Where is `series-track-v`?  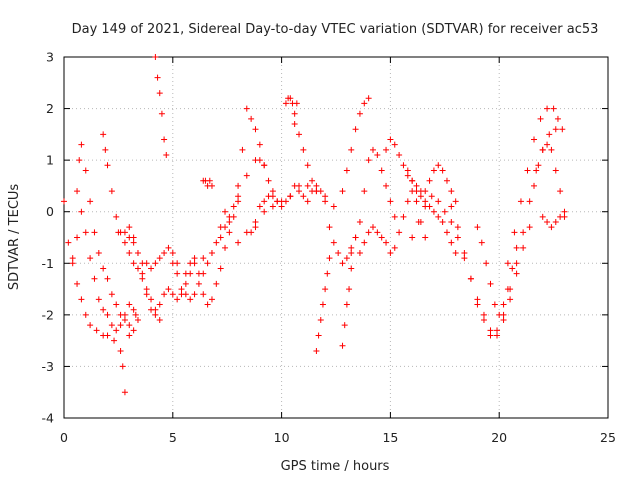 series-track-v is located at coordinates (392, 222).